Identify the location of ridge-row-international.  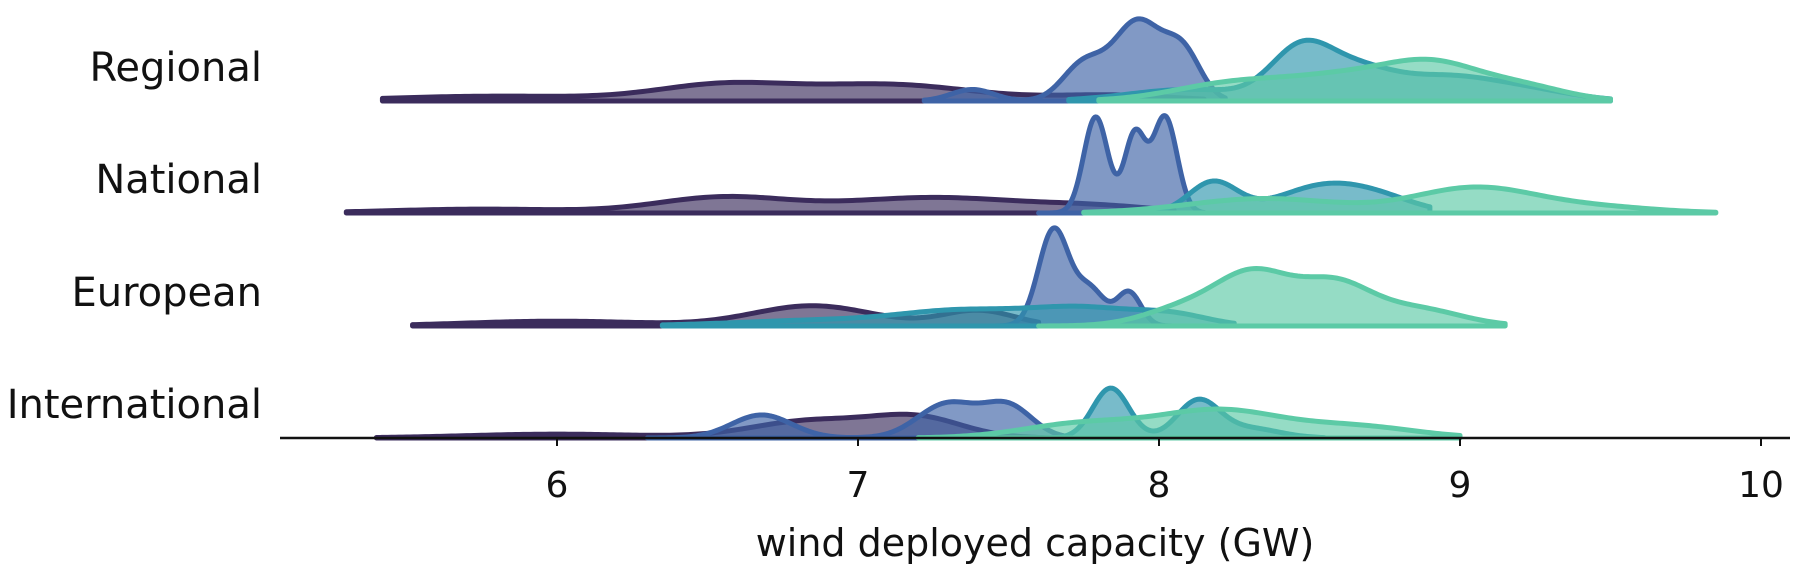
(918, 413).